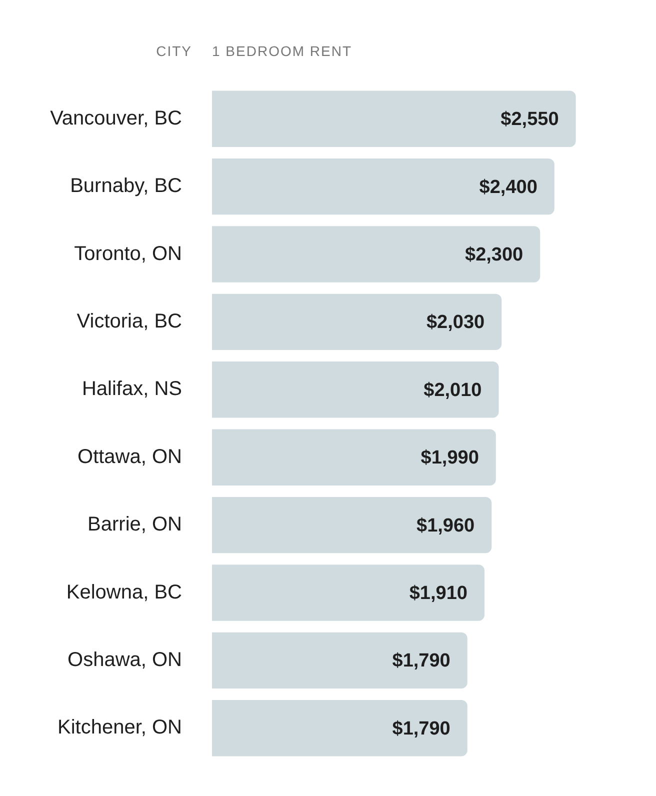 This screenshot has width=656, height=796. I want to click on data-label: $2,010, so click(453, 390).